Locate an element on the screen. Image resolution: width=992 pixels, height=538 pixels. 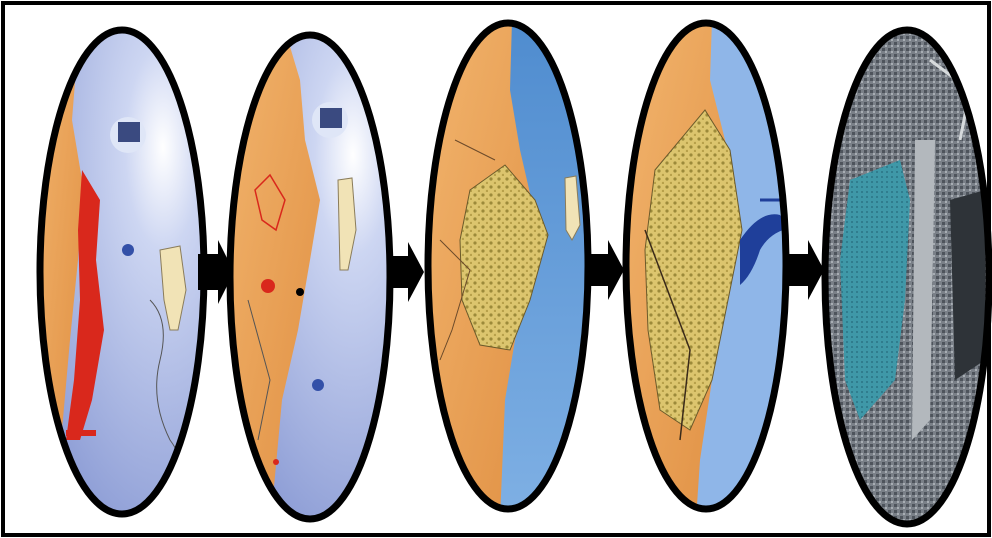
satellite-water-area is located at coordinates (875, 290).